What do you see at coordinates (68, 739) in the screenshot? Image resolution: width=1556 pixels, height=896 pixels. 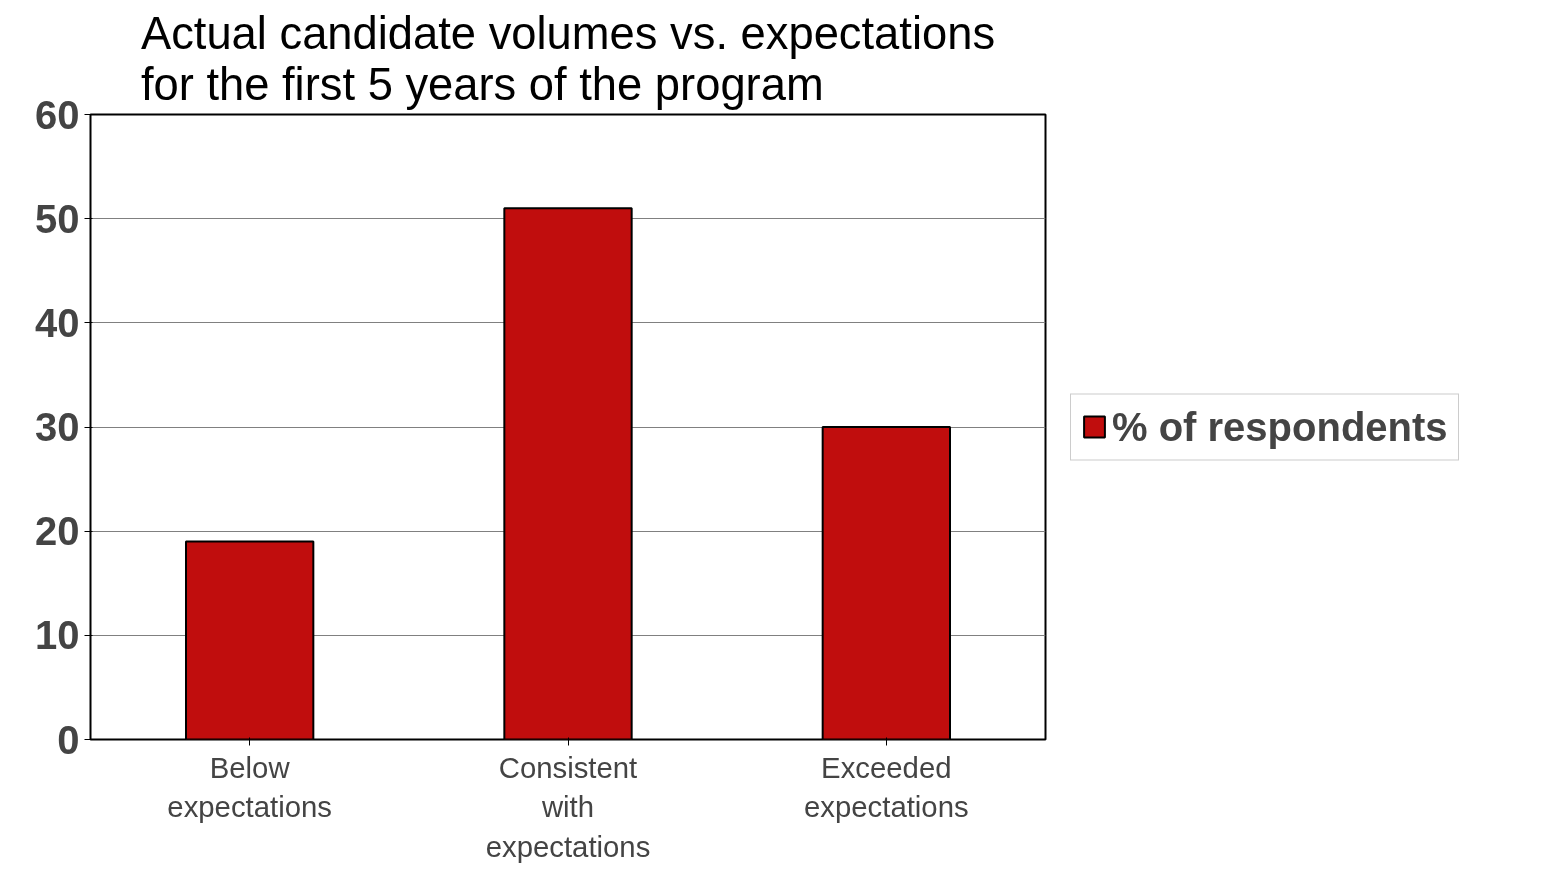 I see `y-tick-label: 0` at bounding box center [68, 739].